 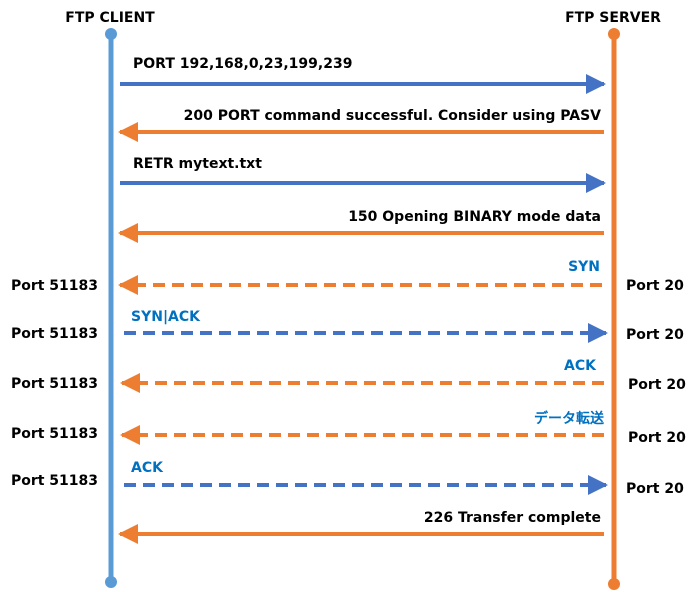 What do you see at coordinates (347, 326) in the screenshot?
I see `message-syn-ack: SYN|ACK Port 51183 Port 20` at bounding box center [347, 326].